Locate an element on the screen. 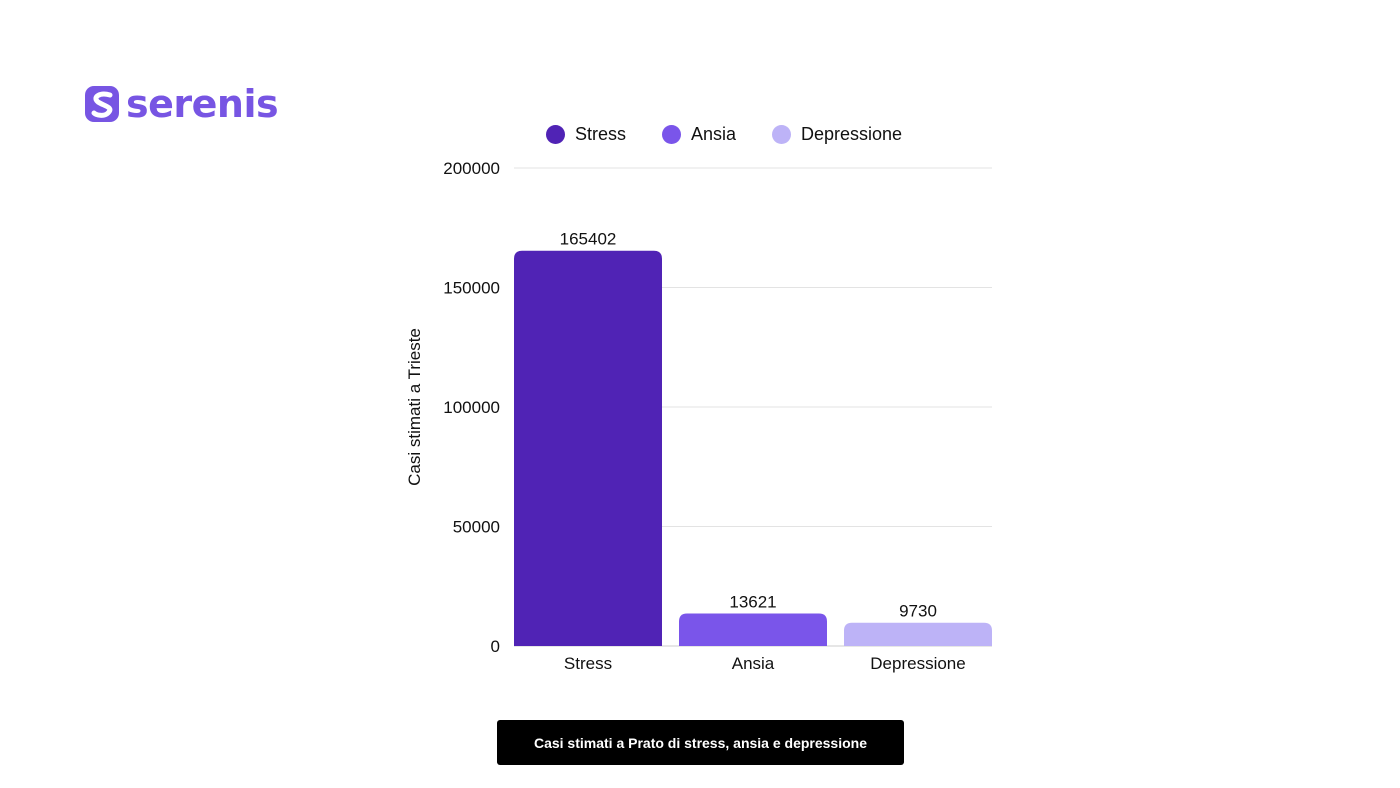 This screenshot has width=1400, height=788. legend-label-stress: Stress is located at coordinates (600, 133).